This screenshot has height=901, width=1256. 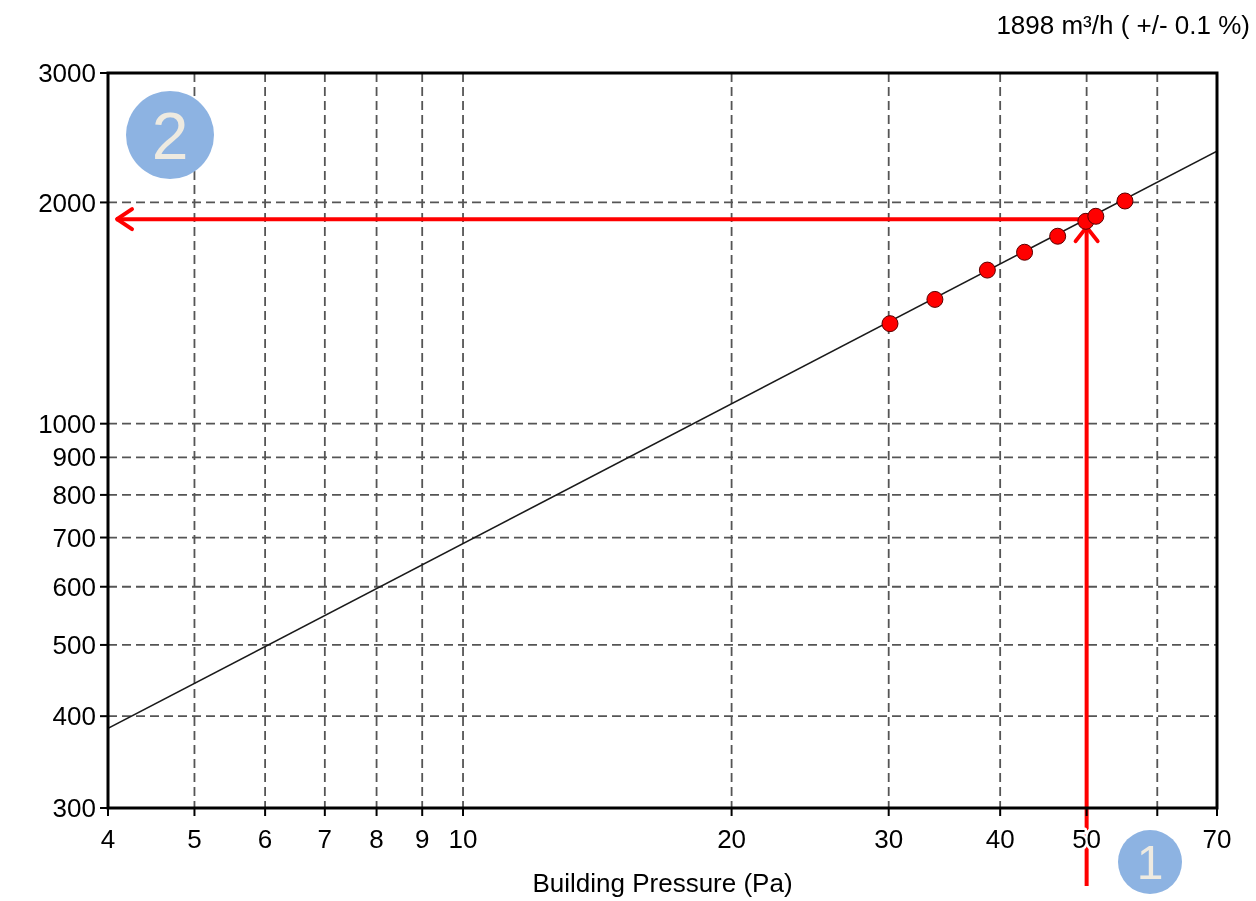 I want to click on x-tick-label: 9, so click(x=422, y=839).